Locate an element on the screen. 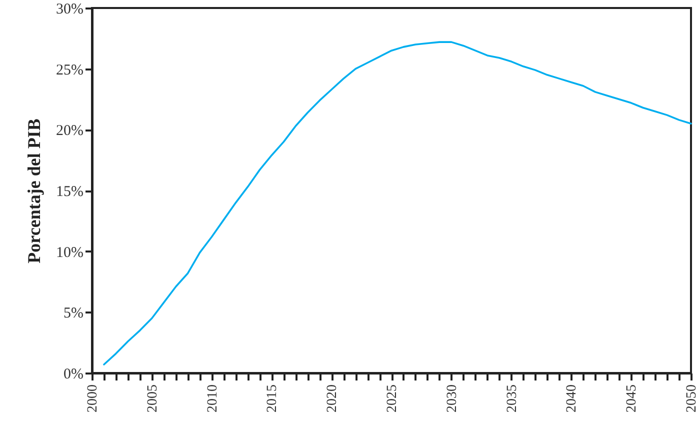  x-tick-label: 2050 is located at coordinates (690, 398).